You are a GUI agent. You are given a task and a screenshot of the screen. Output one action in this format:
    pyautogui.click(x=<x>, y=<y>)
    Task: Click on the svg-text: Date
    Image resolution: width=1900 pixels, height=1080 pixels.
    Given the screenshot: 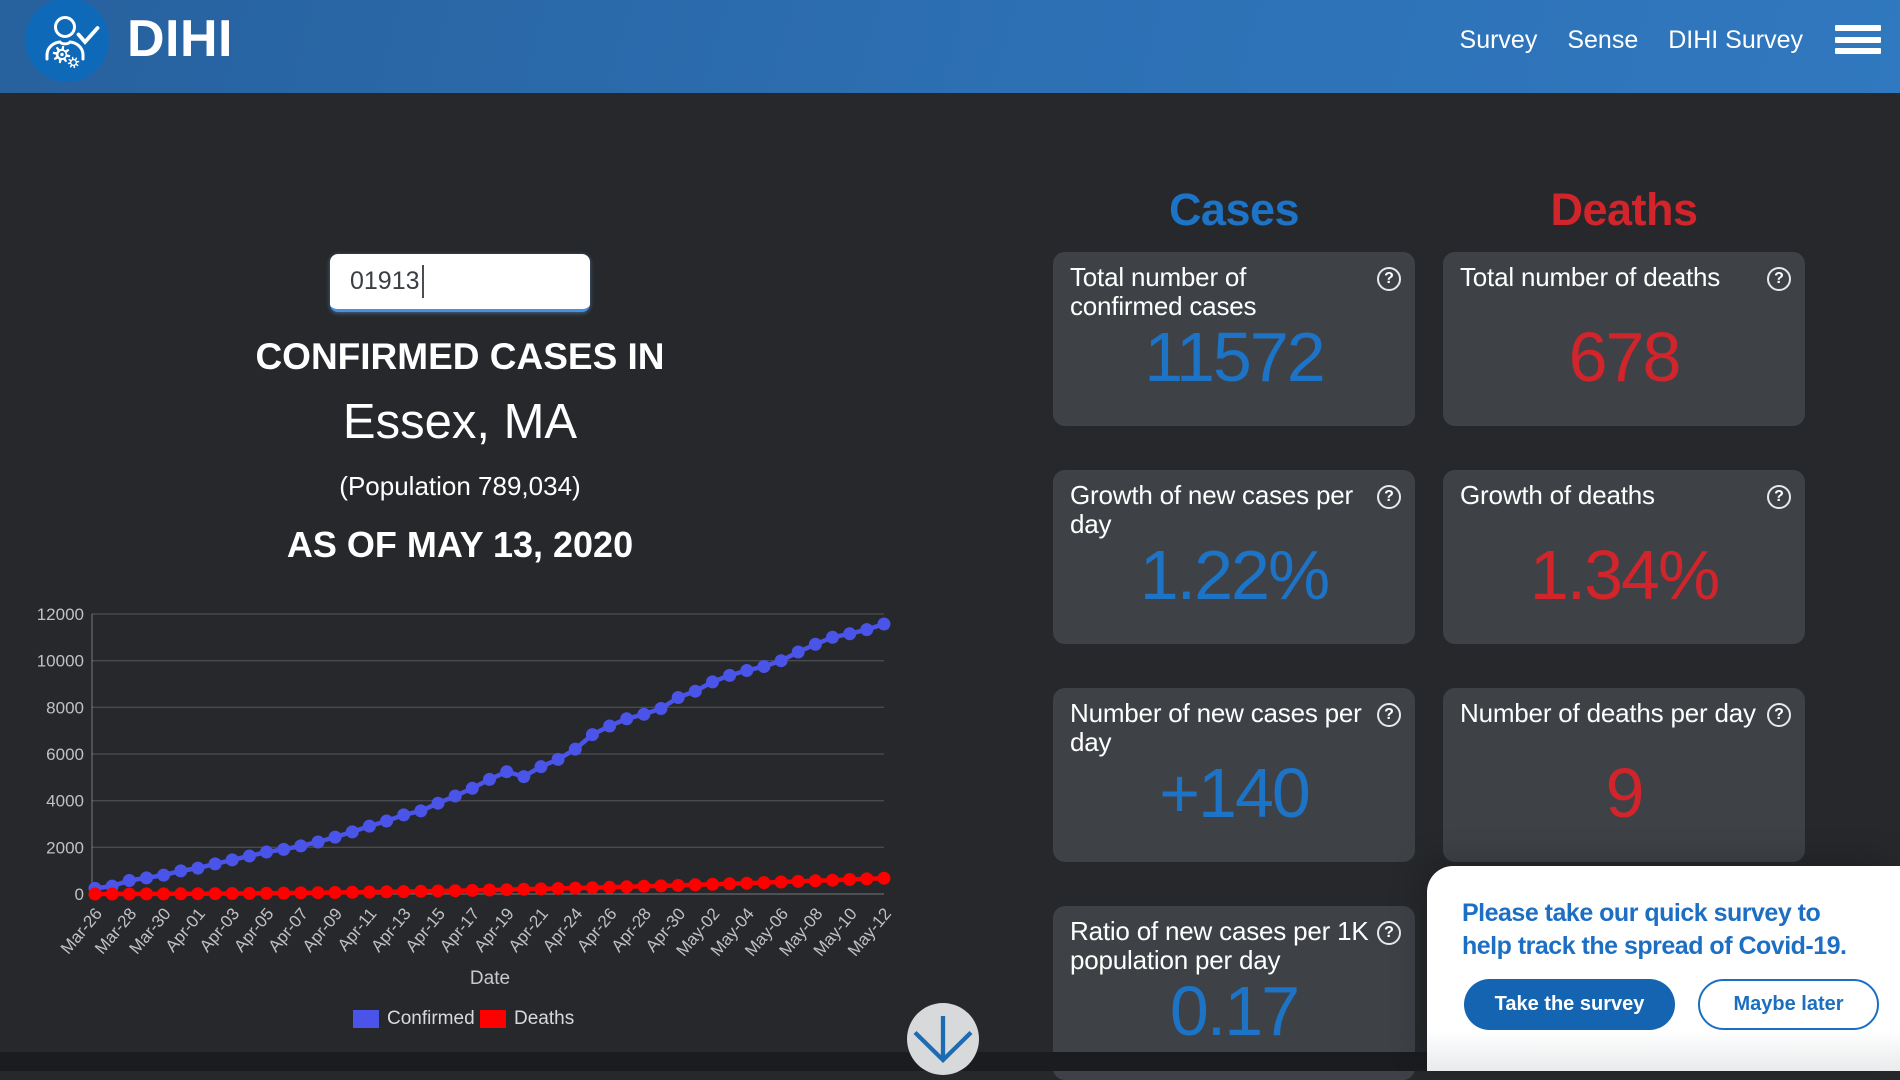 What is the action you would take?
    pyautogui.click(x=490, y=978)
    